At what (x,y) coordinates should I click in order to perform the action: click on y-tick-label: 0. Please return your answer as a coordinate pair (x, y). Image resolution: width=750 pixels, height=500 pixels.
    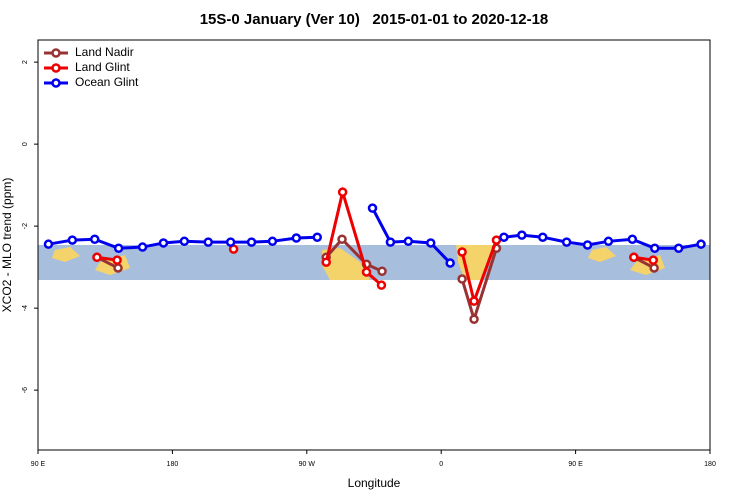
    Looking at the image, I should click on (25, 144).